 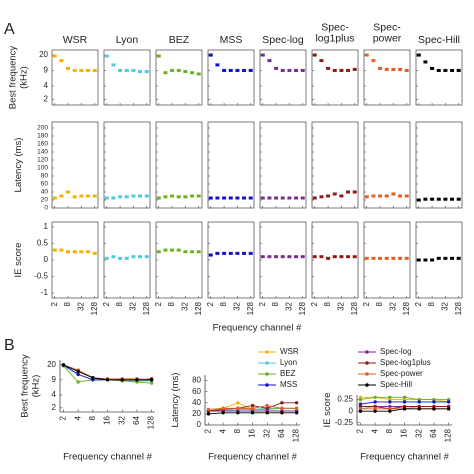 What do you see at coordinates (175, 400) in the screenshot?
I see `y-axis-label: Latency (ms)` at bounding box center [175, 400].